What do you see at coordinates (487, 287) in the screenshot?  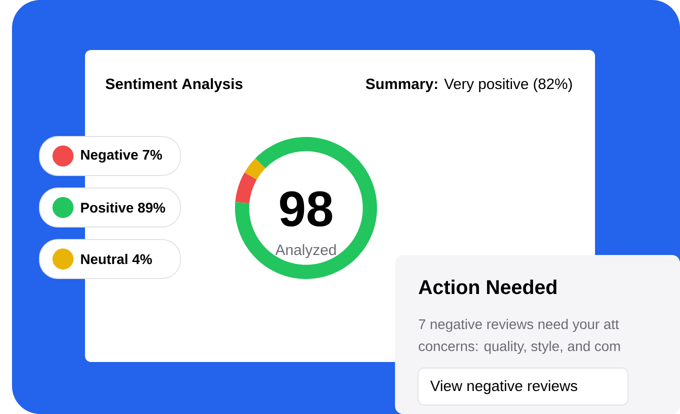 I see `text: Action Needed` at bounding box center [487, 287].